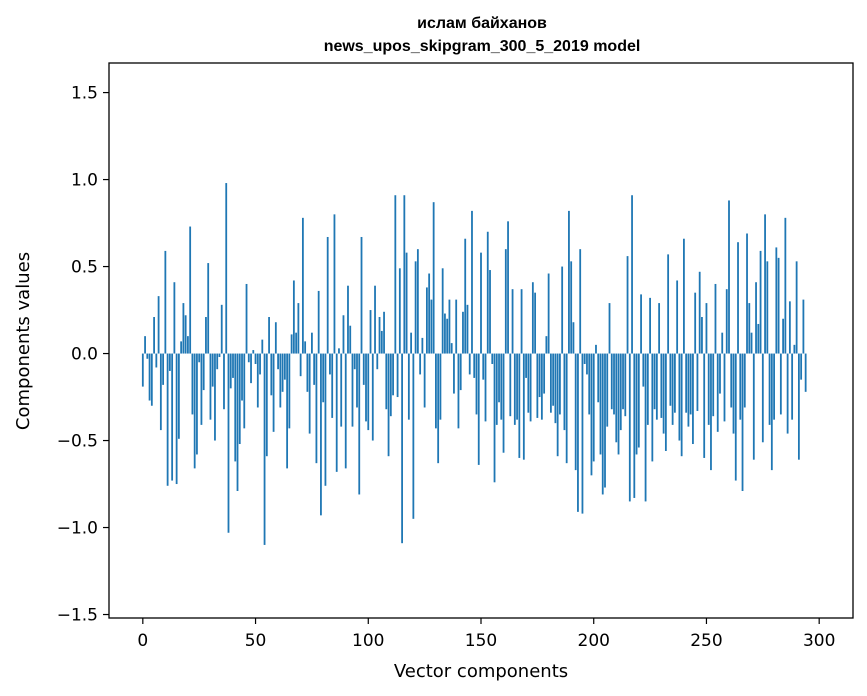 The width and height of the screenshot is (867, 696). Describe the element at coordinates (482, 46) in the screenshot. I see `chart-subtitle: news_upos_skipgram_300_5_2019 model` at that location.